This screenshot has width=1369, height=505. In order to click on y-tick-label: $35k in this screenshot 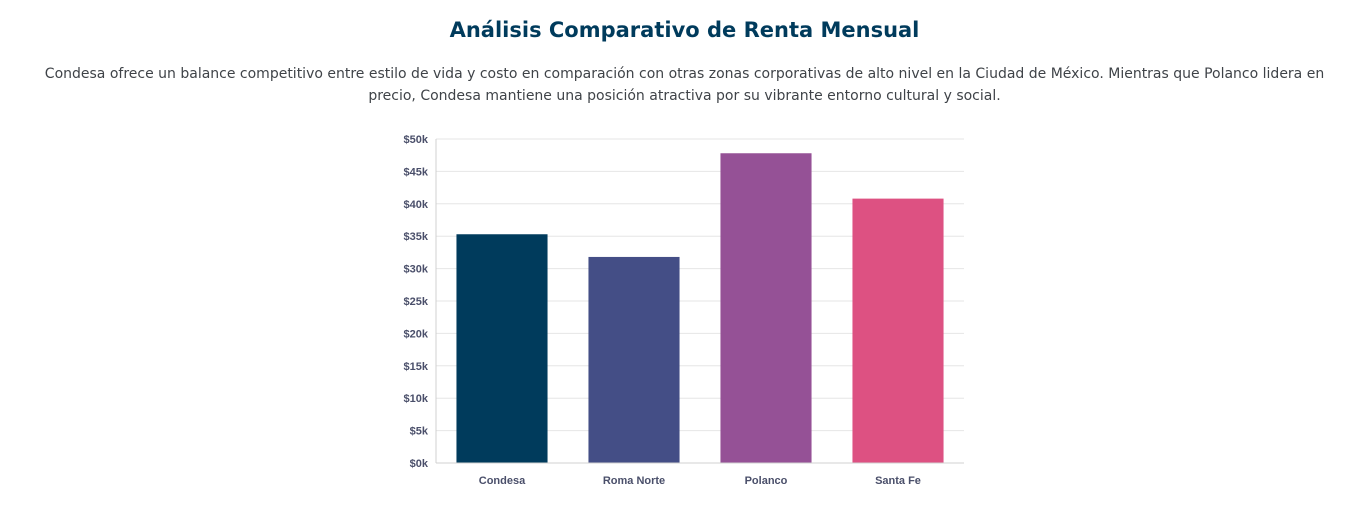, I will do `click(416, 237)`.